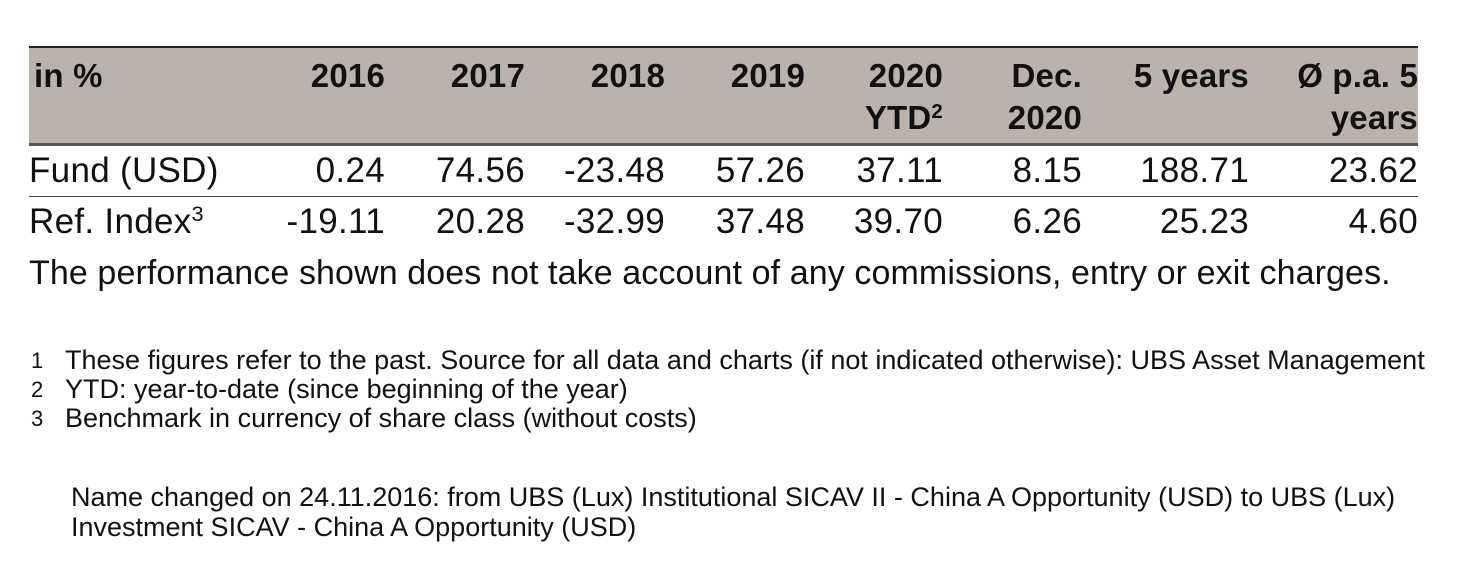  I want to click on cell-value: 6.26, so click(1047, 221).